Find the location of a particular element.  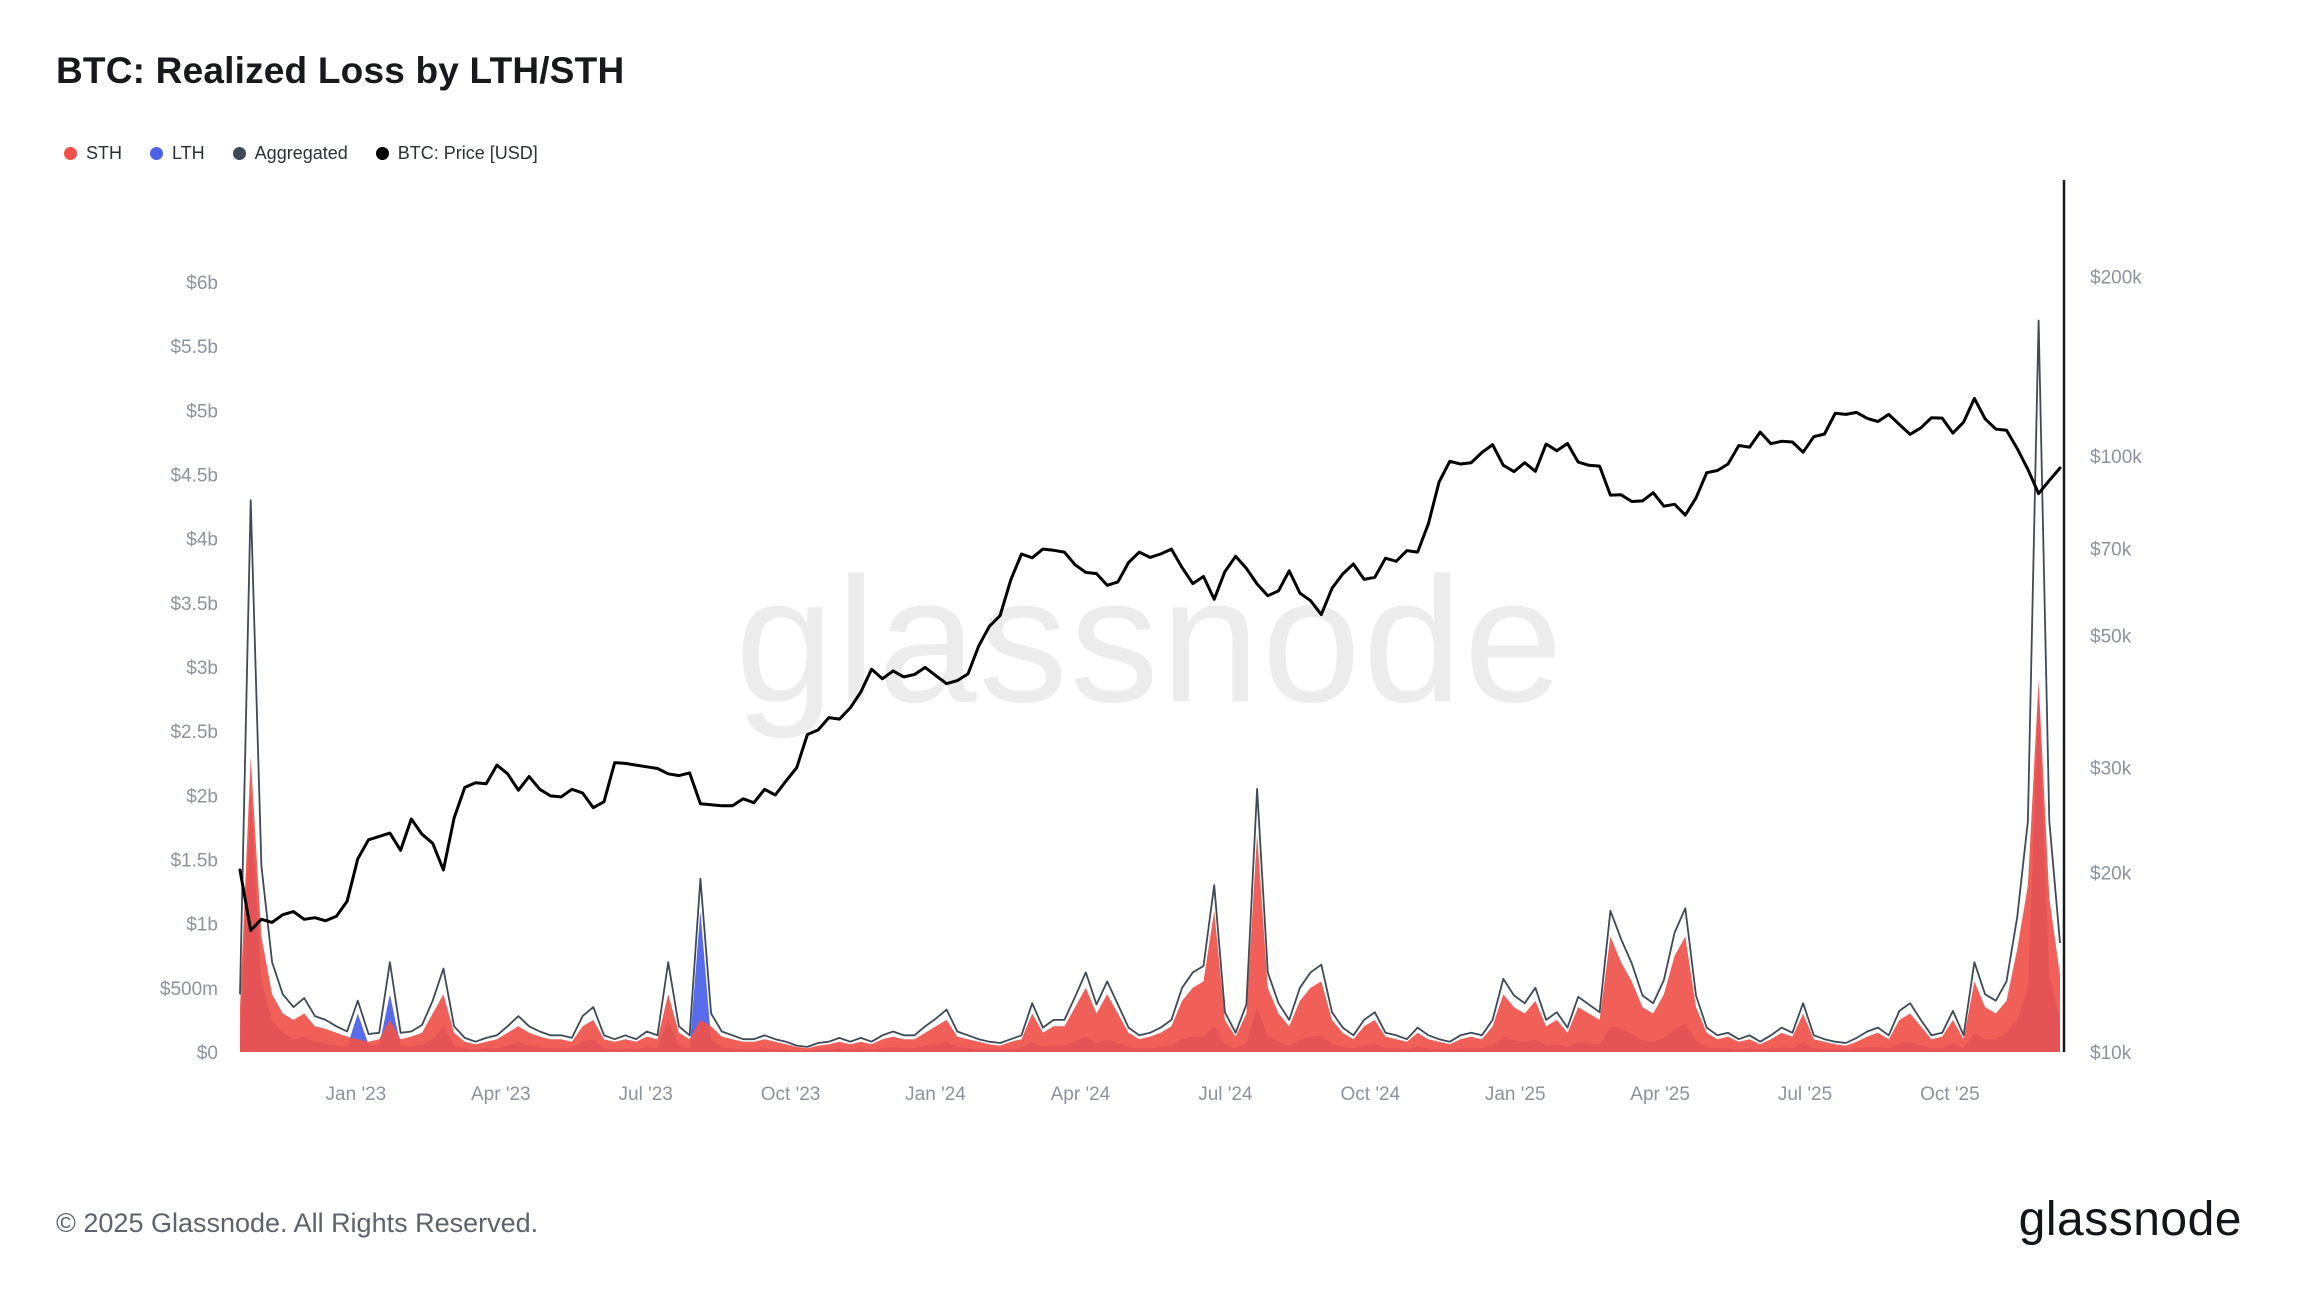

x-axis-tick-label: Oct '23 is located at coordinates (791, 1094).